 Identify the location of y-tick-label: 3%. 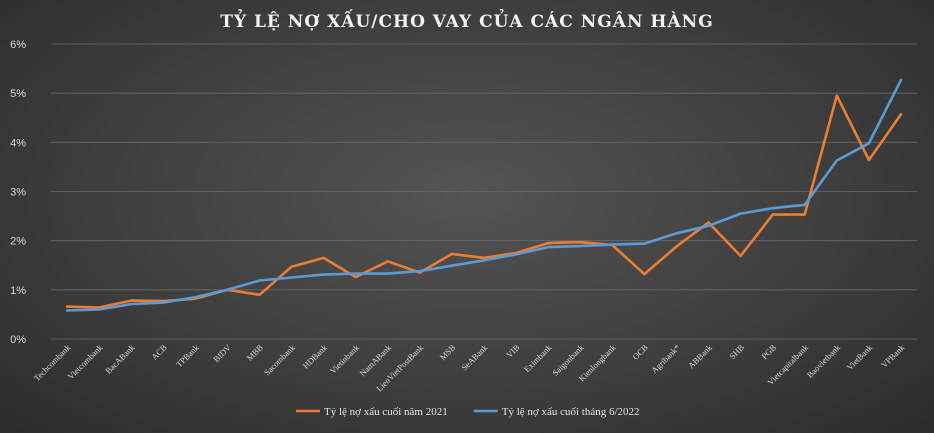
(18, 193).